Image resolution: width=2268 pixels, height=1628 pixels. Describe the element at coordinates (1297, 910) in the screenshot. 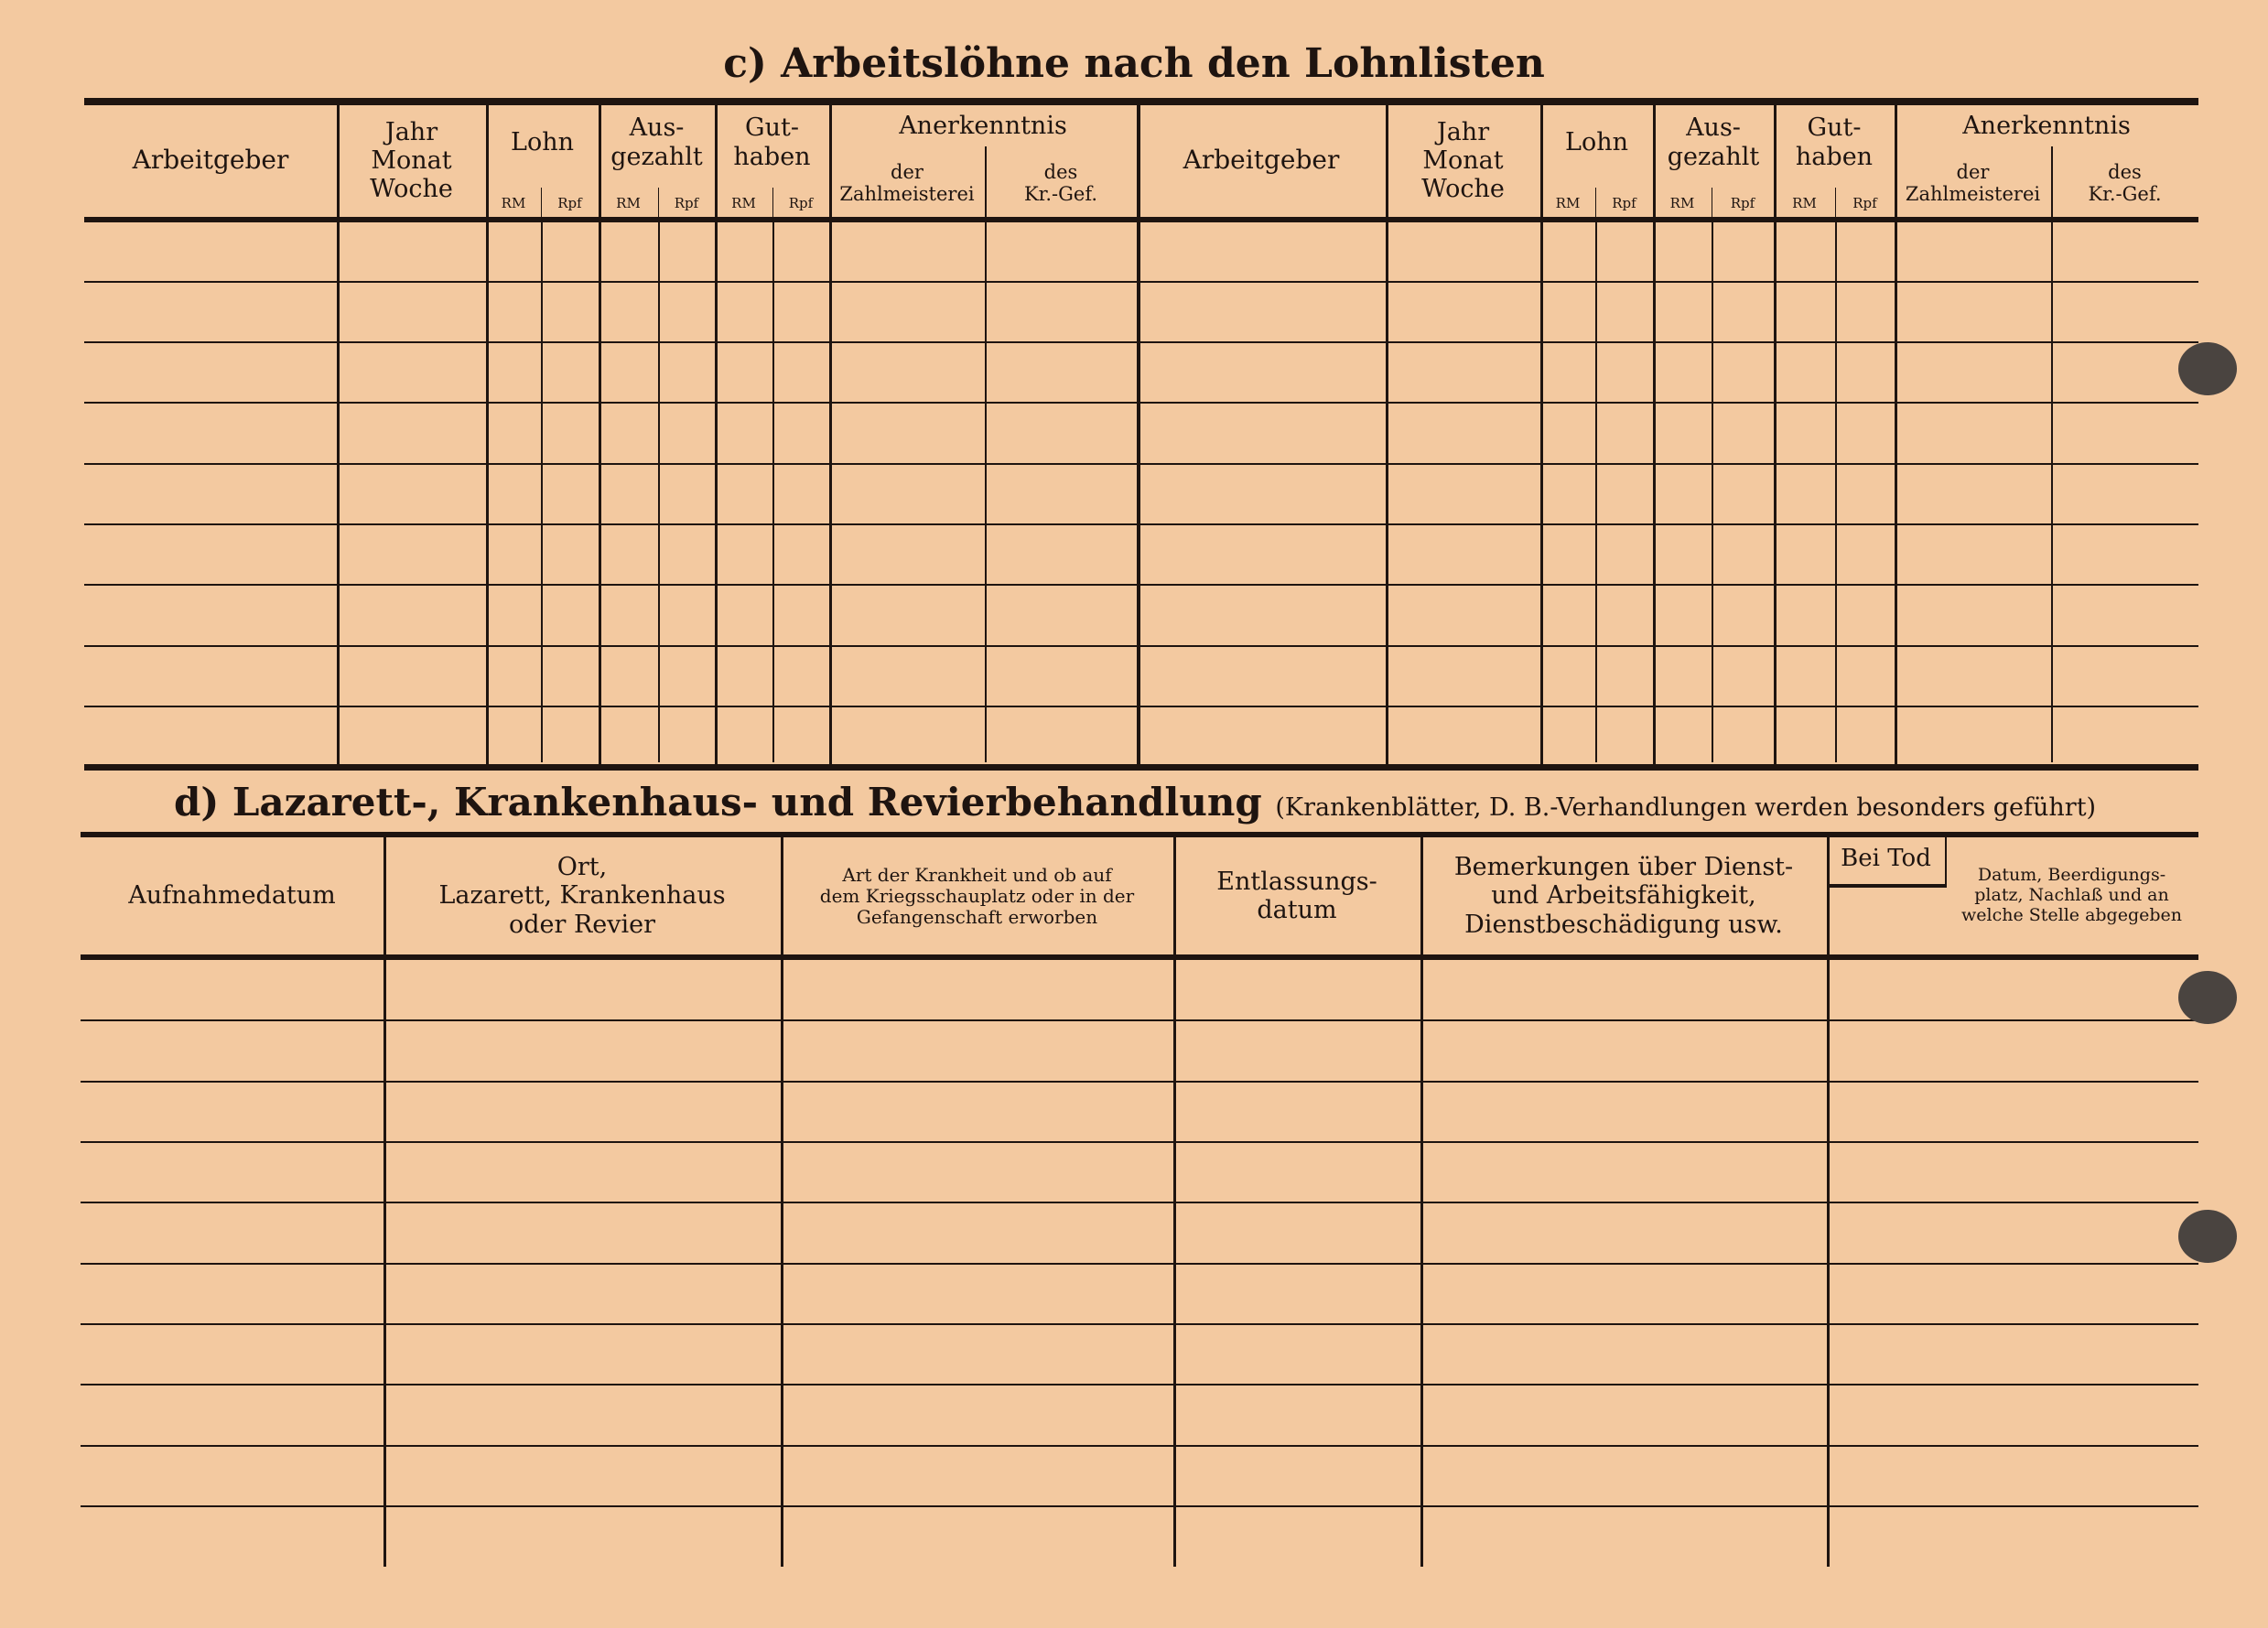

I see `header-entlassungsdatum-text: datum` at that location.